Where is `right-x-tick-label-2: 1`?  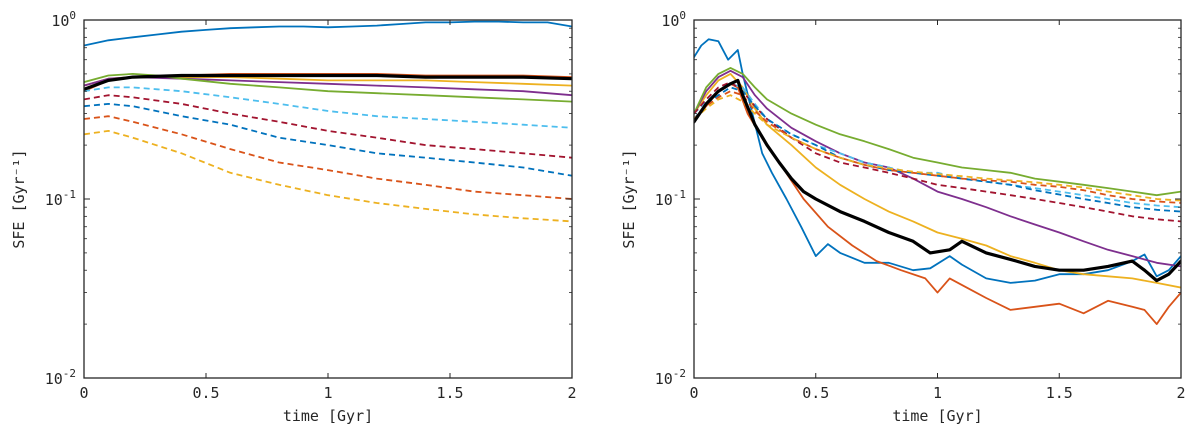
right-x-tick-label-2: 1 is located at coordinates (937, 393).